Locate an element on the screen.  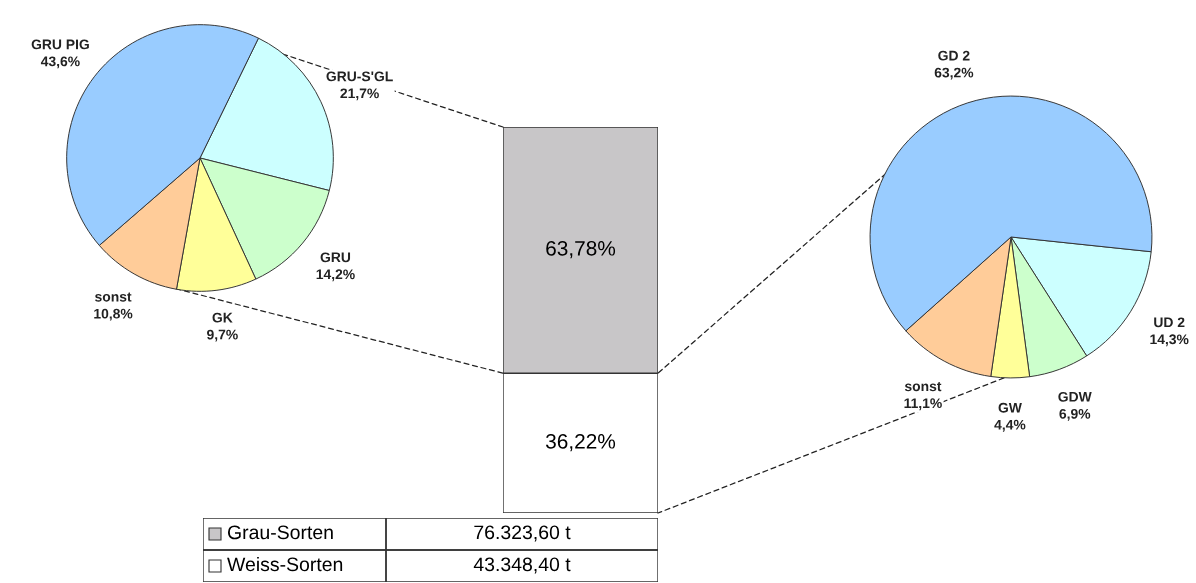
text: 76.323,60 t is located at coordinates (522, 533).